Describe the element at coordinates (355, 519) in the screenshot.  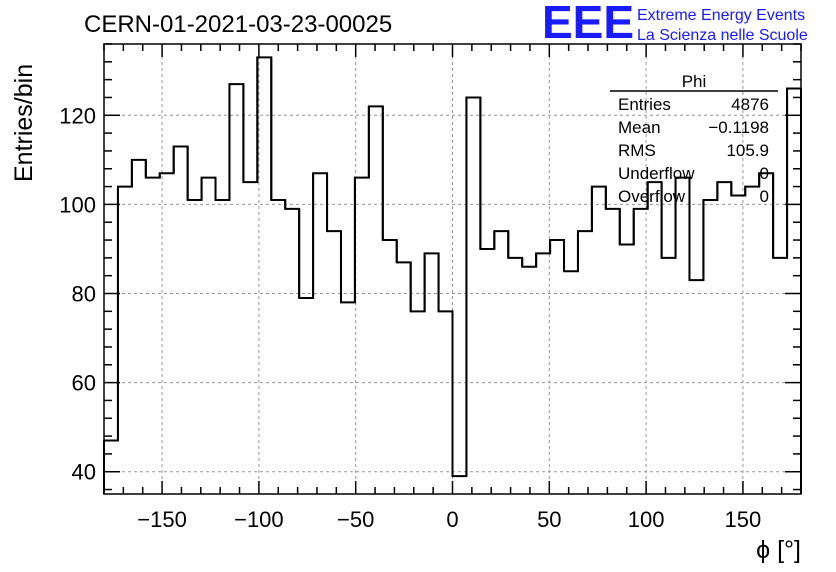
I see `x-tick-label: −50` at that location.